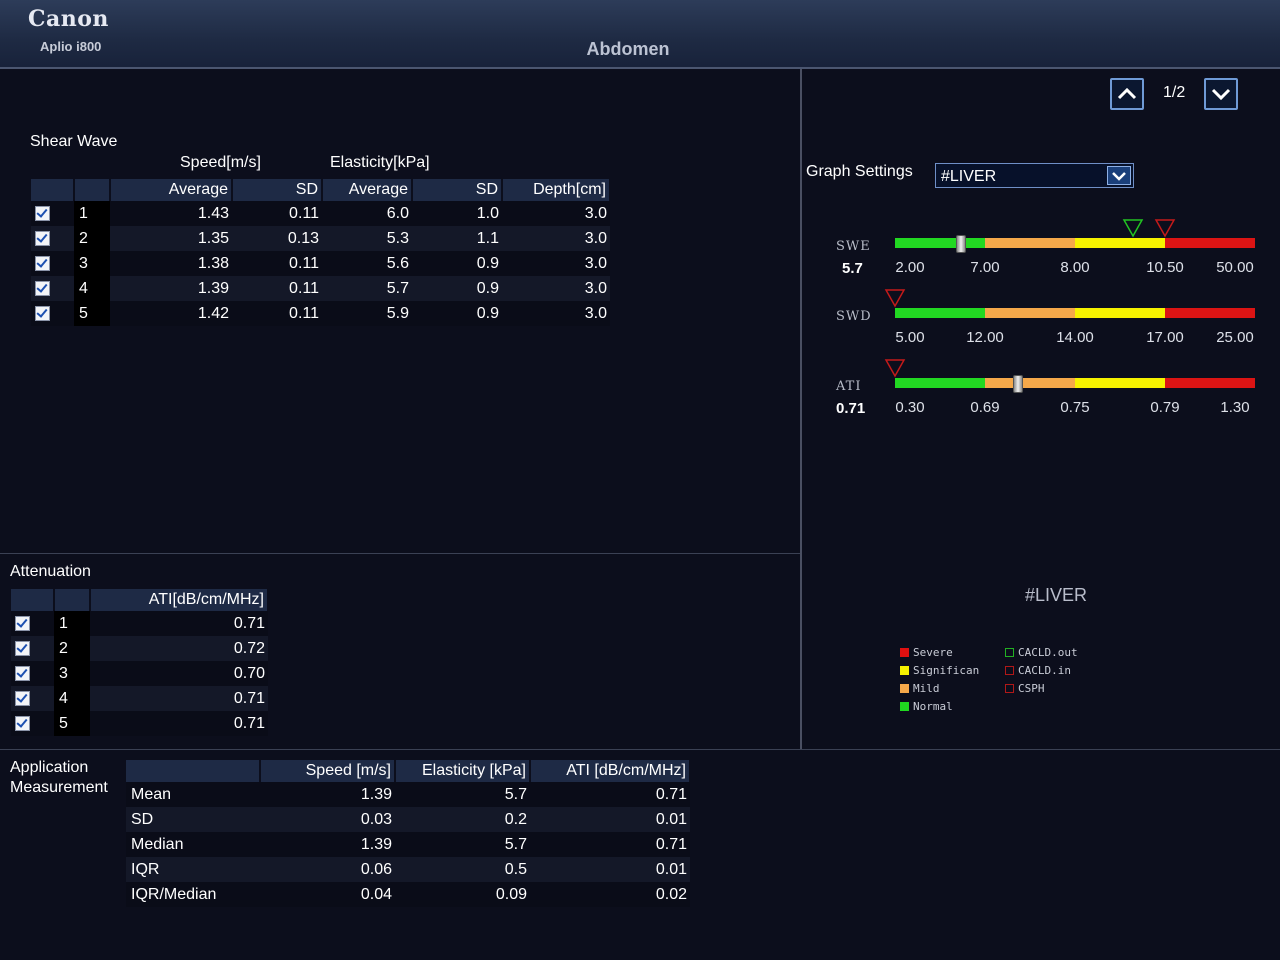 The height and width of the screenshot is (960, 1280). I want to click on table-row: IQR 0.06 0.5 0.01, so click(408, 869).